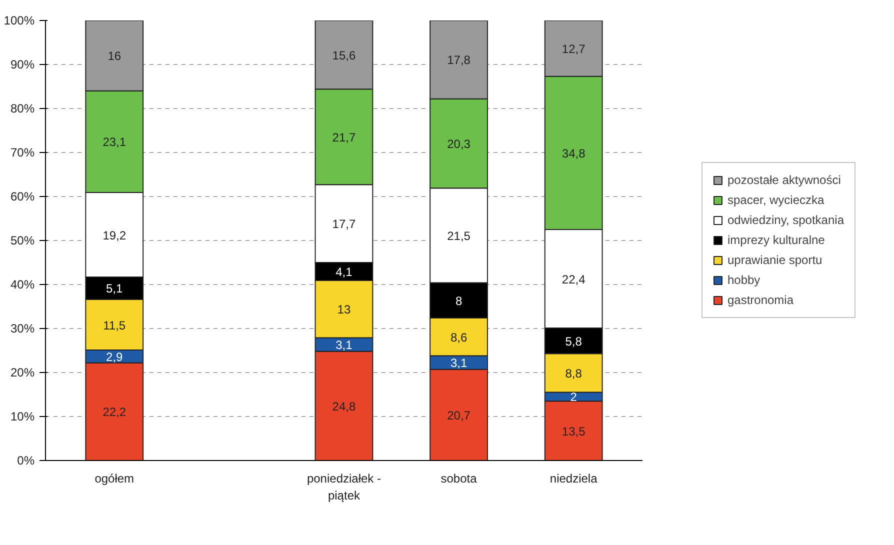 The image size is (894, 545). What do you see at coordinates (344, 137) in the screenshot?
I see `data-label: 21,7` at bounding box center [344, 137].